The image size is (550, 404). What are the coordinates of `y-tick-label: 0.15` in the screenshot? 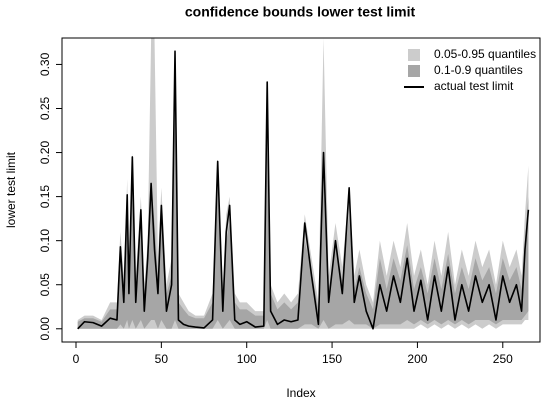 It's located at (45, 197).